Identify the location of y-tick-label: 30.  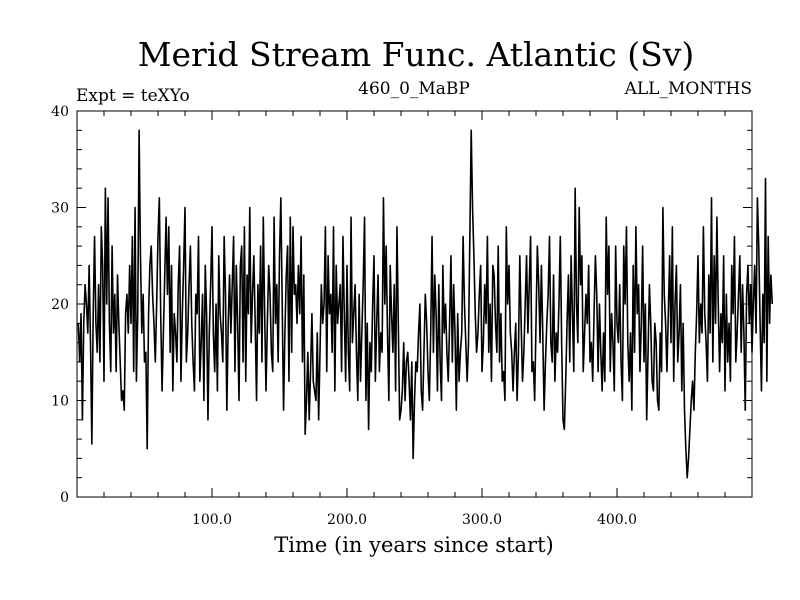
(60, 209).